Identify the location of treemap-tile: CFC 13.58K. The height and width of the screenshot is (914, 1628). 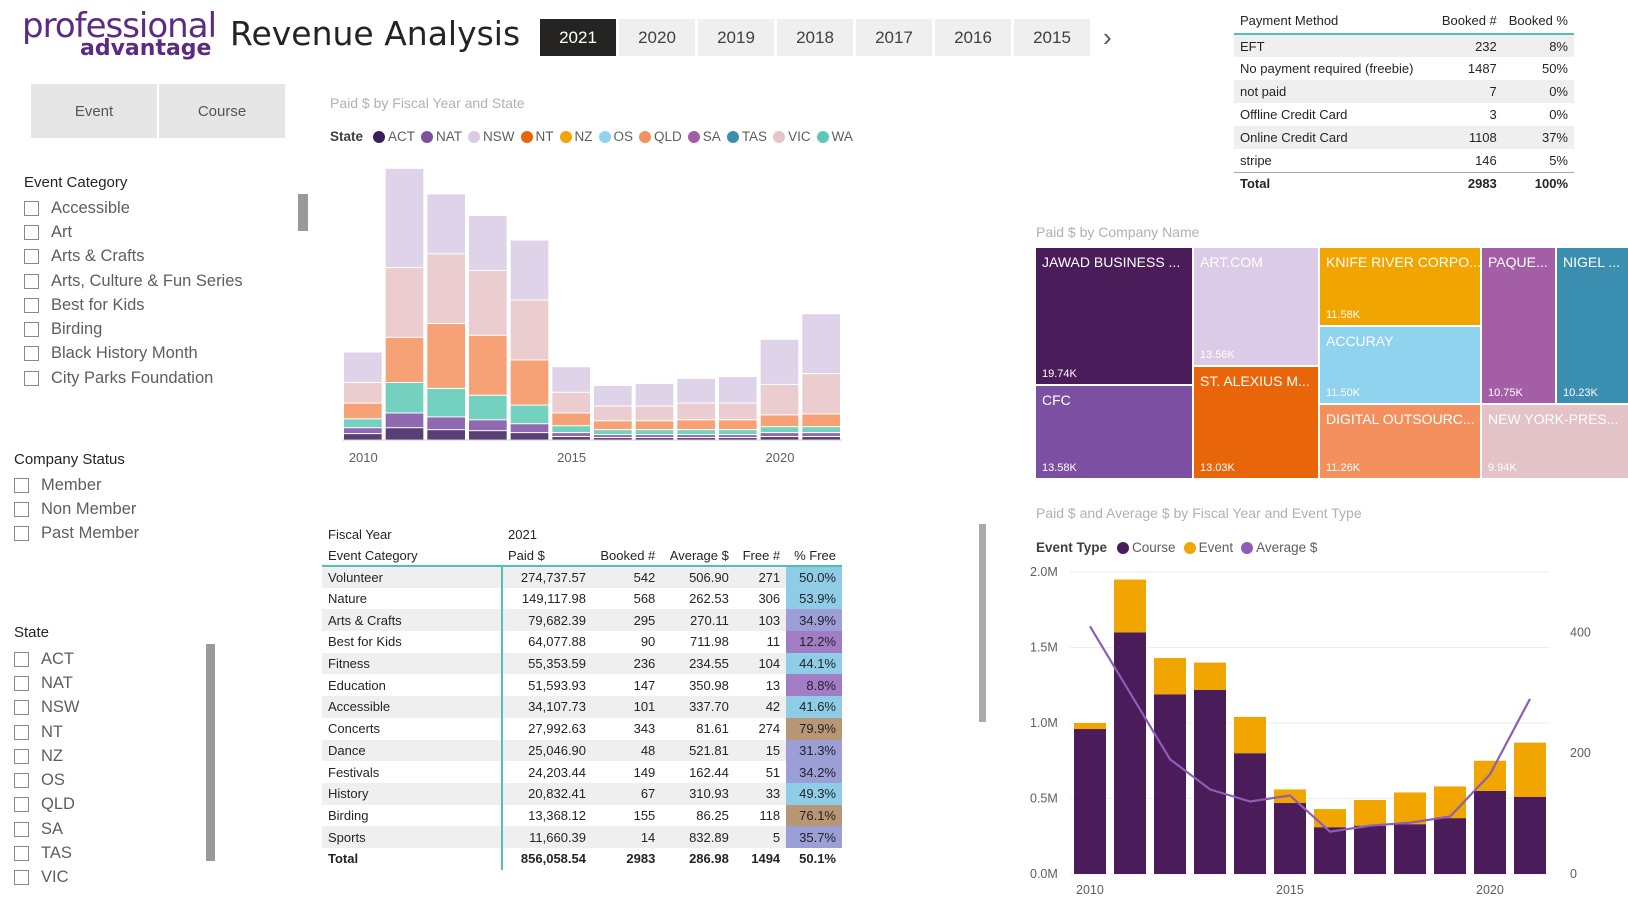
(1114, 432).